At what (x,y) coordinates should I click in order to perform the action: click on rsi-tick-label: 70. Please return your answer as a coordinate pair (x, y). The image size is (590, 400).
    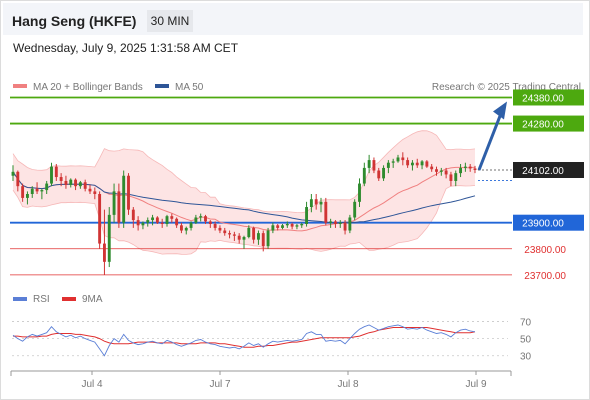
    Looking at the image, I should click on (526, 323).